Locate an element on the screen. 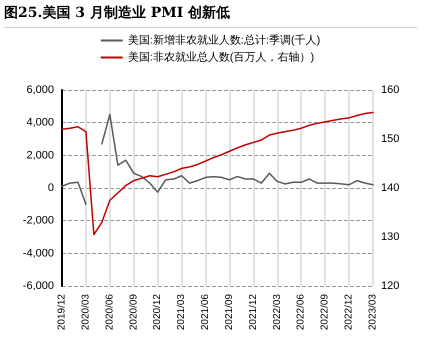 The image size is (421, 344). x-tick-label: 2021/09 is located at coordinates (229, 312).